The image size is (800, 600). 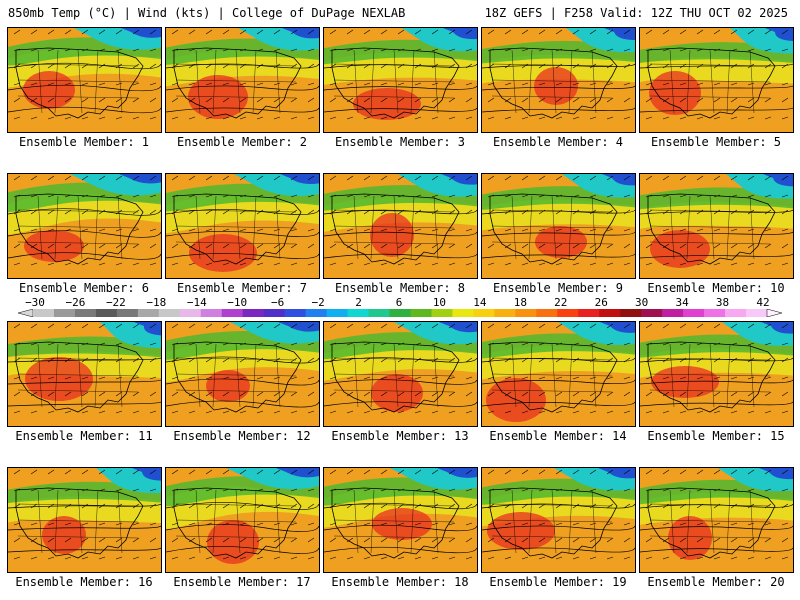 I want to click on colorbar-tick-label: −14, so click(x=196, y=302).